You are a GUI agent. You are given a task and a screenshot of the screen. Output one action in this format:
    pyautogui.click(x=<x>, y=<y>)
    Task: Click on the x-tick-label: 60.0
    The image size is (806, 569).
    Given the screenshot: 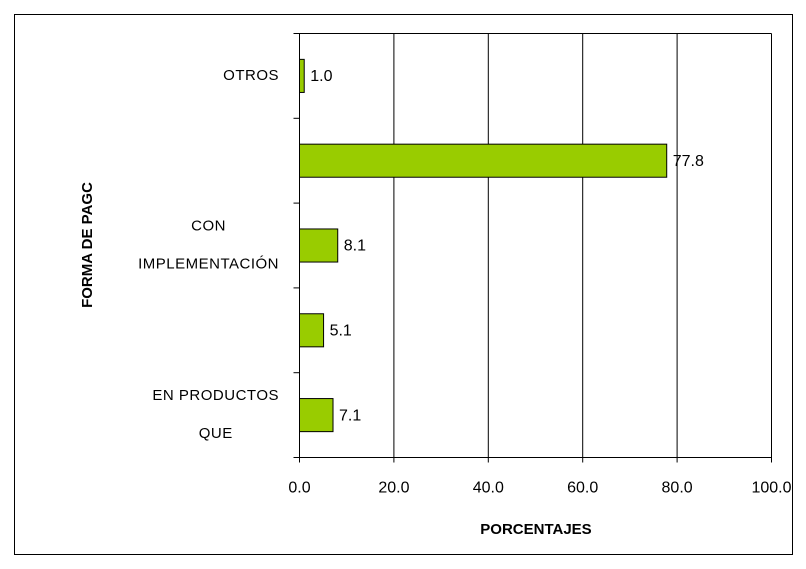 What is the action you would take?
    pyautogui.click(x=582, y=488)
    